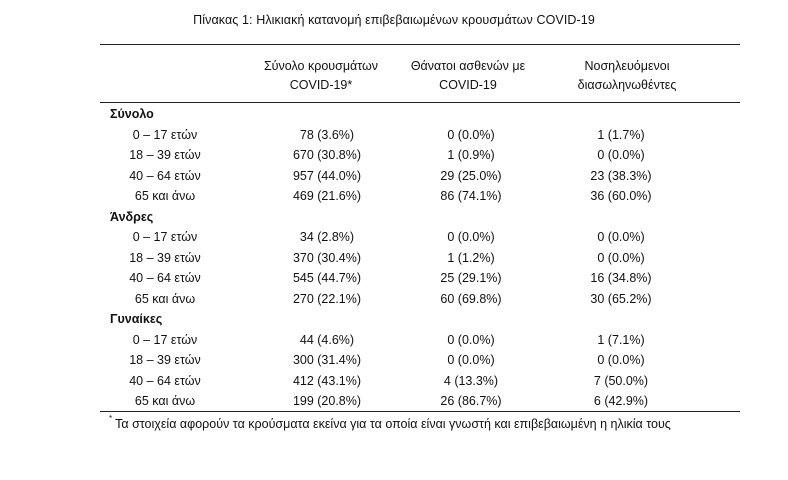 This screenshot has height=480, width=788. What do you see at coordinates (471, 257) in the screenshot?
I see `deaths-cell: 1 (1.2%)` at bounding box center [471, 257].